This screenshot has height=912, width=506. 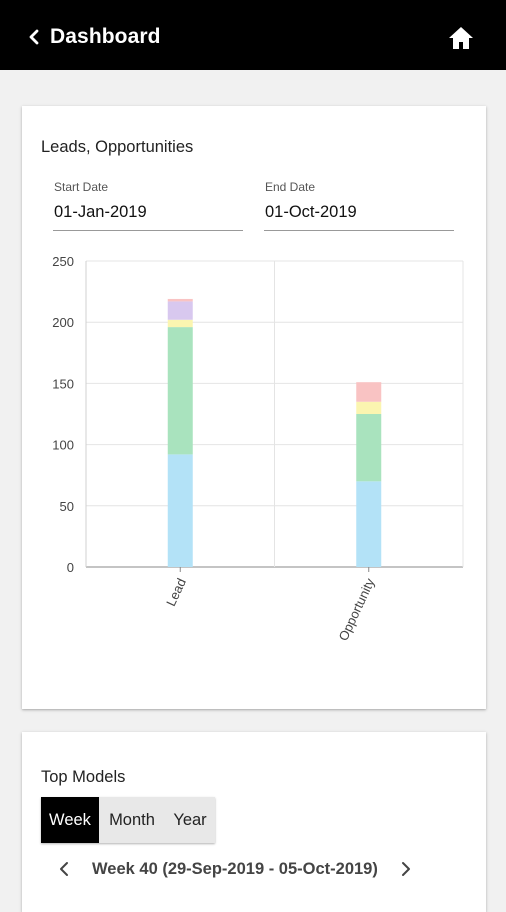 I want to click on y-tick-label: 100, so click(x=63, y=445).